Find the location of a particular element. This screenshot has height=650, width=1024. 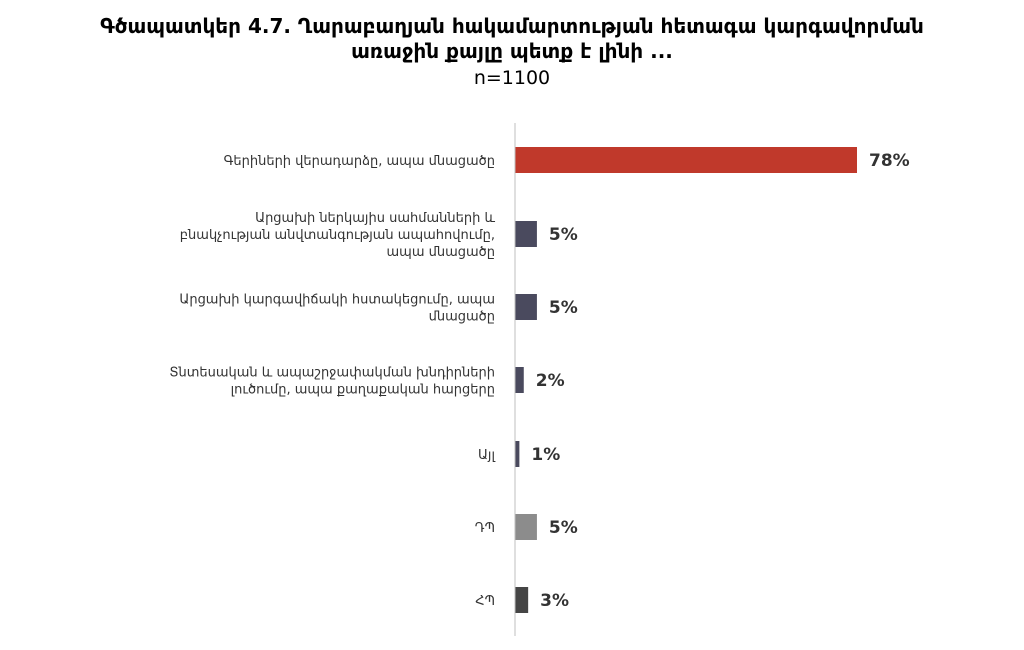

category-label-line: Արցախի կարգավիճակի հստակեցումը, ապա is located at coordinates (337, 300).